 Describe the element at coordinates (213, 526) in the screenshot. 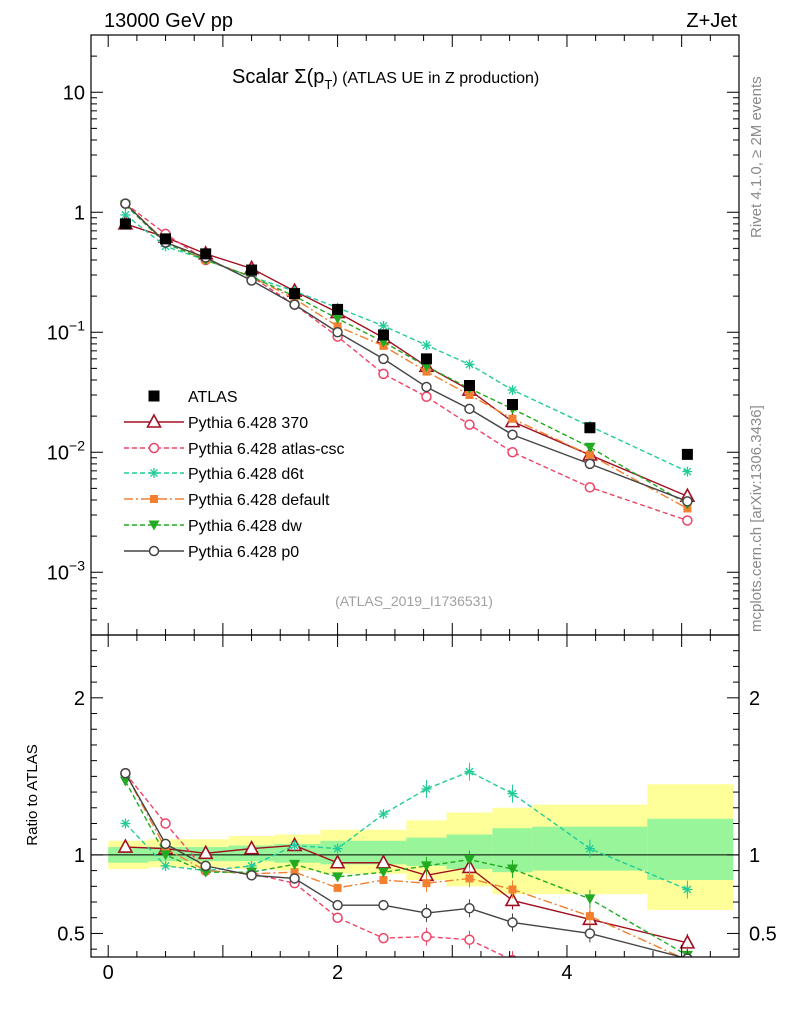

I see `legend-entry-dw: Pythia 6.428 dw` at that location.